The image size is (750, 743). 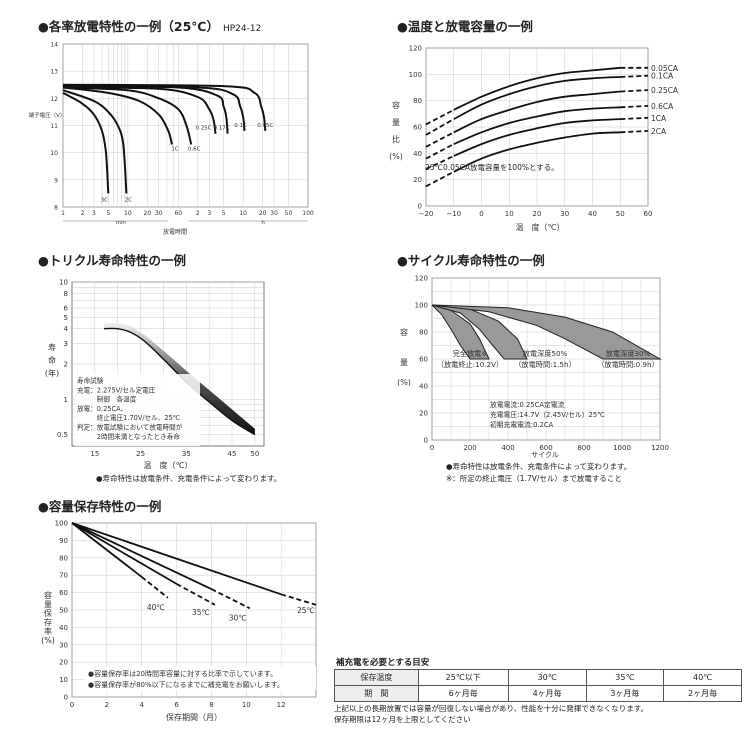 I want to click on table-cell: 40℃, so click(x=702, y=677).